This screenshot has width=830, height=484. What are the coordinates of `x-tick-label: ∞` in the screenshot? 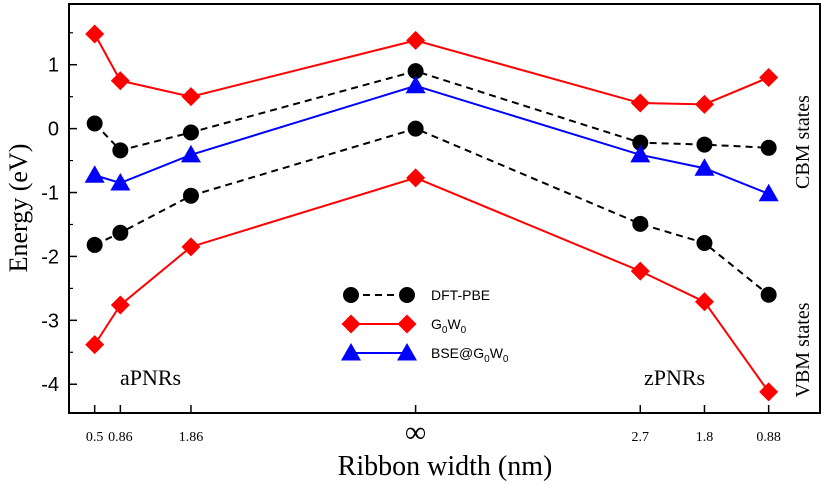 It's located at (415, 432).